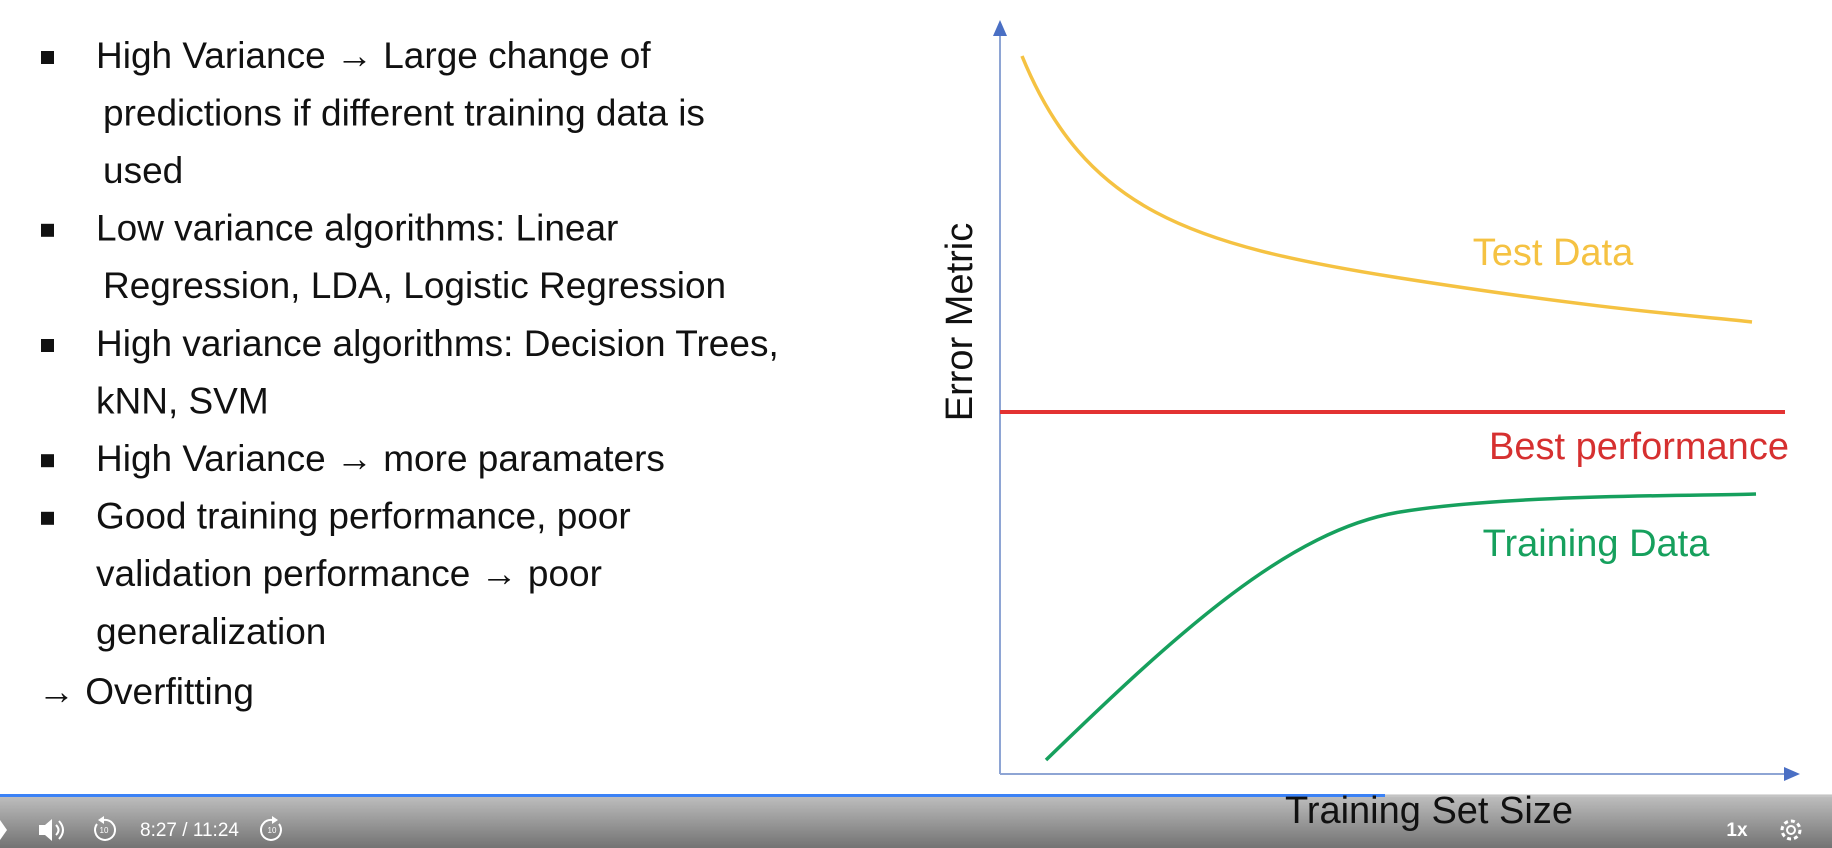  Describe the element at coordinates (960, 322) in the screenshot. I see `y-axis-label: Error Metric` at that location.